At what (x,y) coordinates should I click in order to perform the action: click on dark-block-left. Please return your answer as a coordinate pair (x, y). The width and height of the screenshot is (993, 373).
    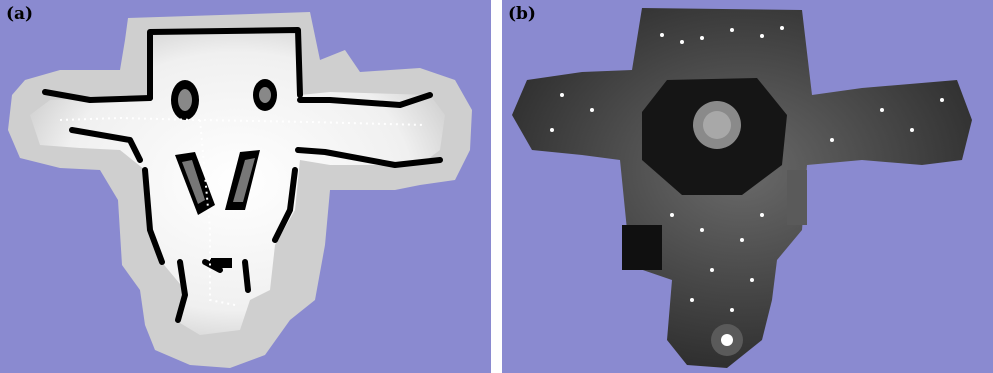
    Looking at the image, I should click on (642, 247).